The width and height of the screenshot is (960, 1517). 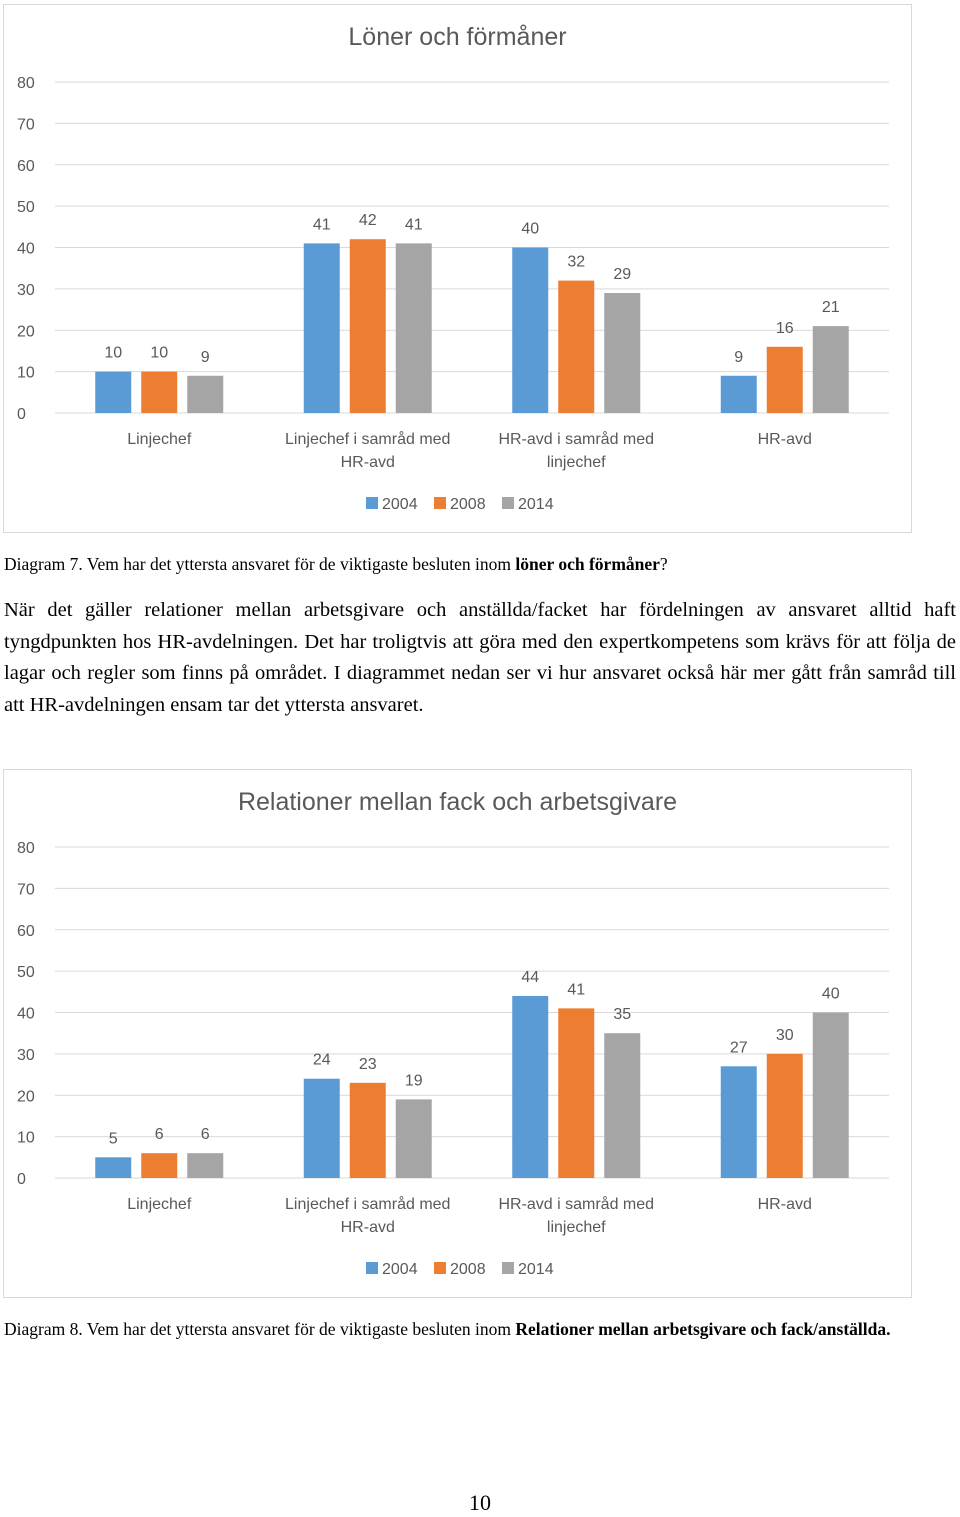 What do you see at coordinates (368, 1064) in the screenshot?
I see `data-label: 23` at bounding box center [368, 1064].